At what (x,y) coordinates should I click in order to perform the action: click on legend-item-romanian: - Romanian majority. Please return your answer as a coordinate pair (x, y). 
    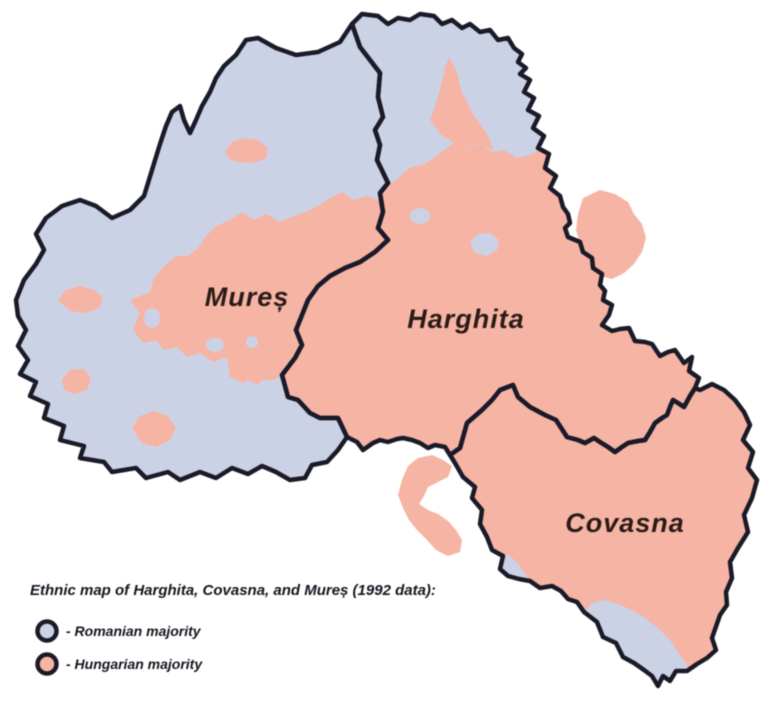
    Looking at the image, I should click on (118, 631).